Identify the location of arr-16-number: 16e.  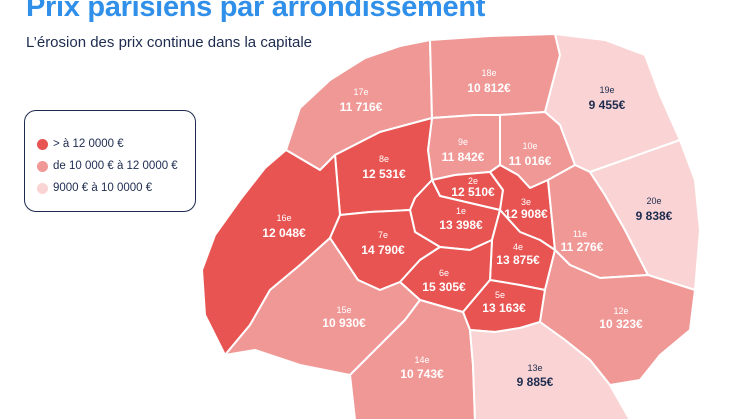
(283, 218).